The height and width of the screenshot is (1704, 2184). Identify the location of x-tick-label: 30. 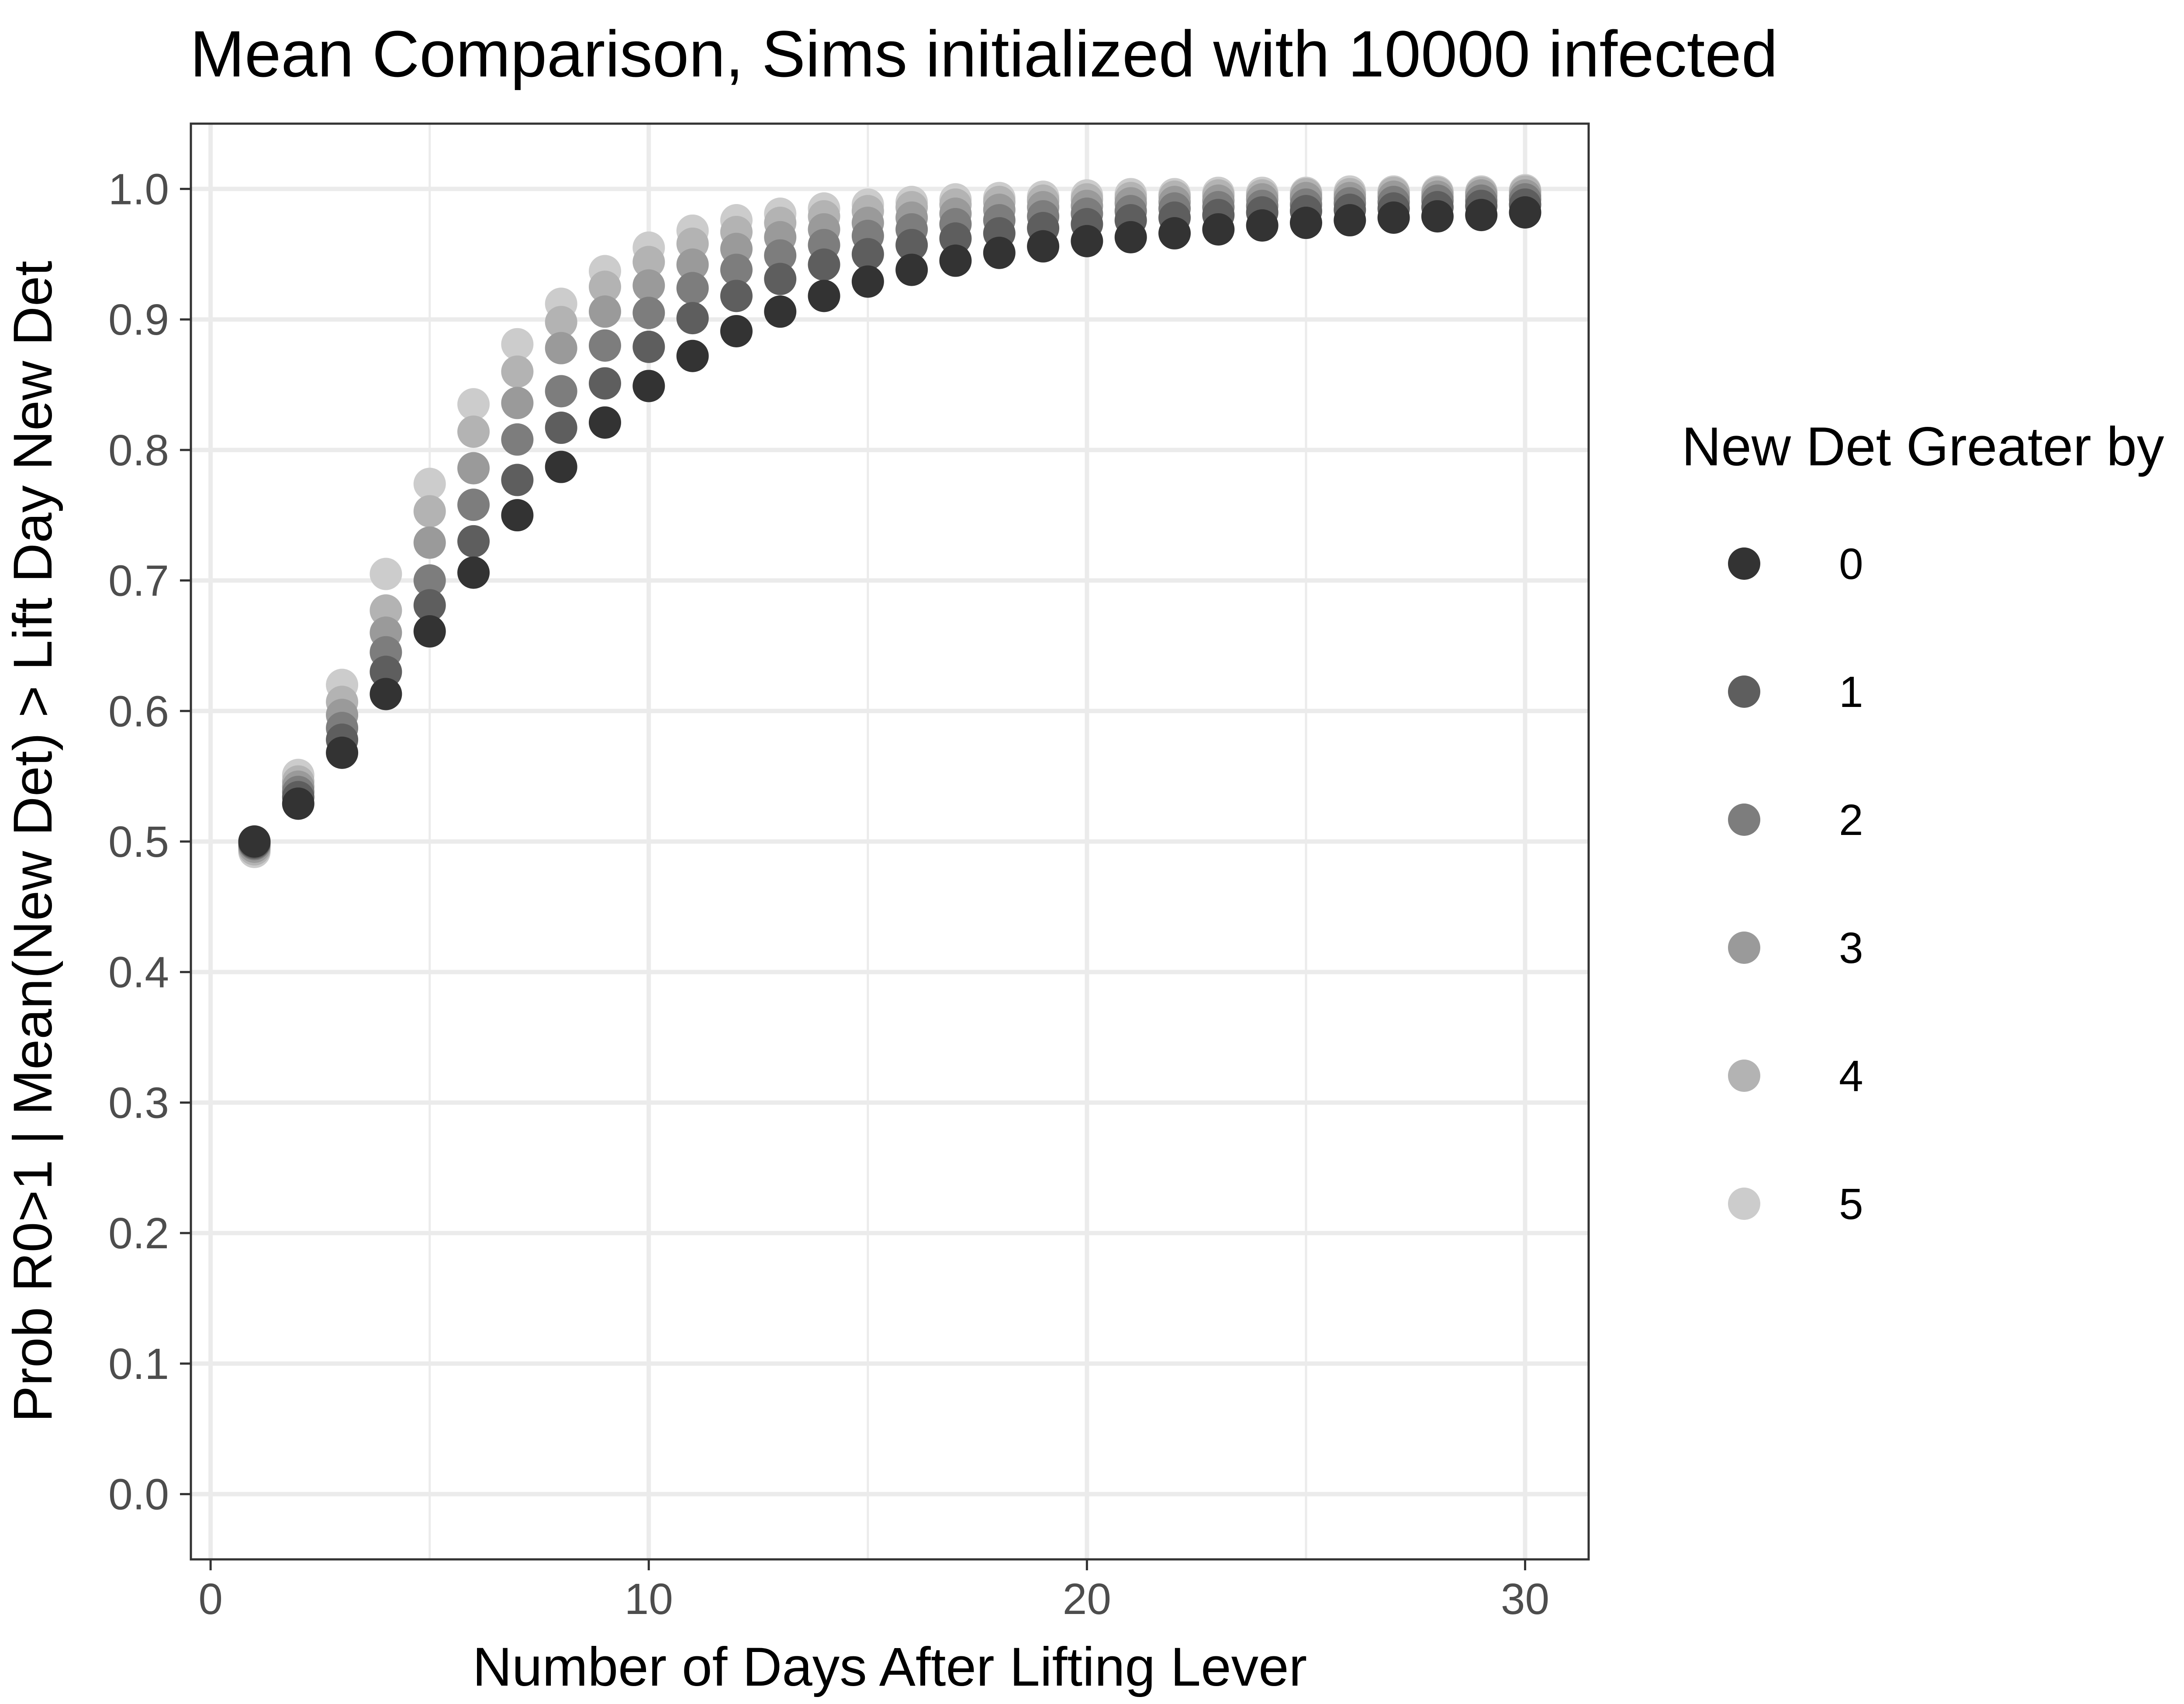
(1525, 1599).